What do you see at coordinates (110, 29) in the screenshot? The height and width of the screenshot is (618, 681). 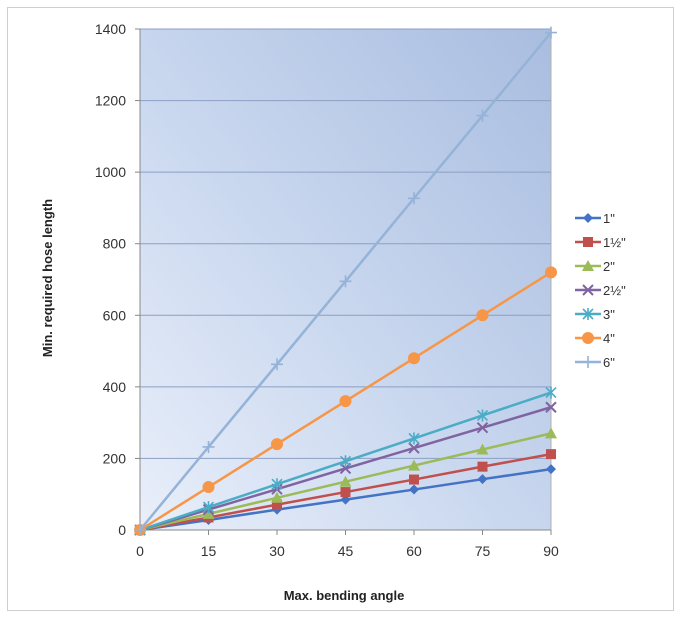 I see `y-tick-label: 1400` at bounding box center [110, 29].